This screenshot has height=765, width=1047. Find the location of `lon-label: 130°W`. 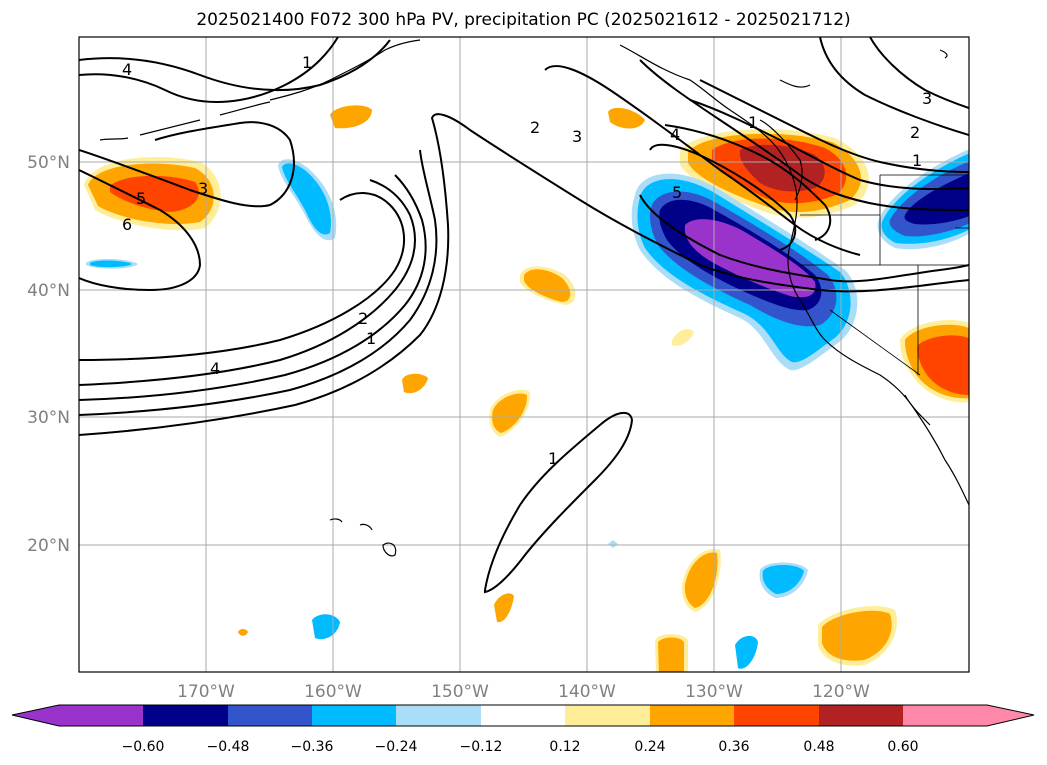

lon-label: 130°W is located at coordinates (714, 692).